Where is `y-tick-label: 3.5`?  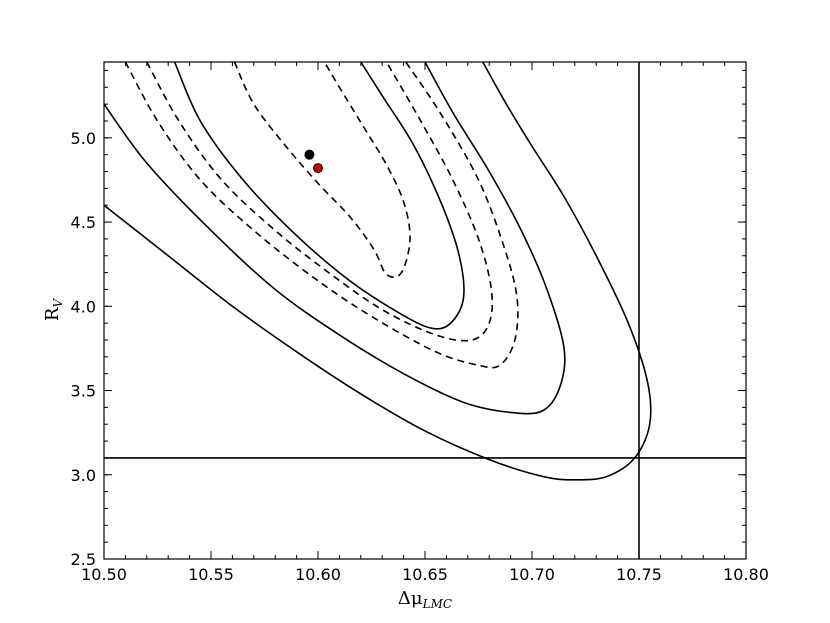 y-tick-label: 3.5 is located at coordinates (83, 391).